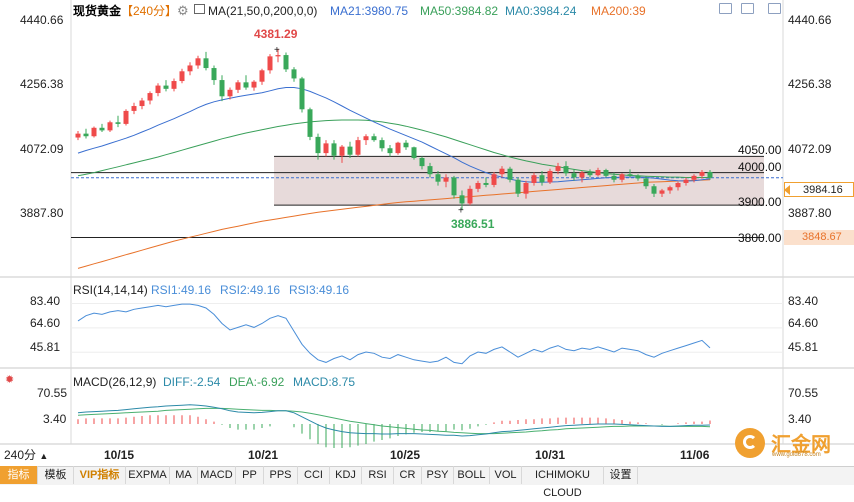 The image size is (854, 502). Describe the element at coordinates (42, 20) in the screenshot. I see `price-axis-label: 4440.66` at that location.